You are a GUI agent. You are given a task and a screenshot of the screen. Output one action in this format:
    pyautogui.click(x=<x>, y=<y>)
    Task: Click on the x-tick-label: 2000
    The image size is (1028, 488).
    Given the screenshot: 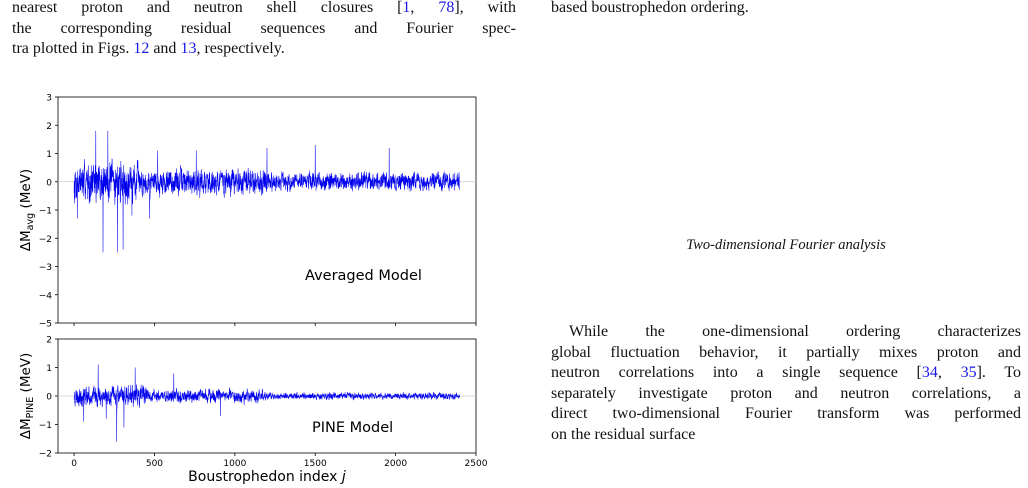 What is the action you would take?
    pyautogui.click(x=395, y=464)
    